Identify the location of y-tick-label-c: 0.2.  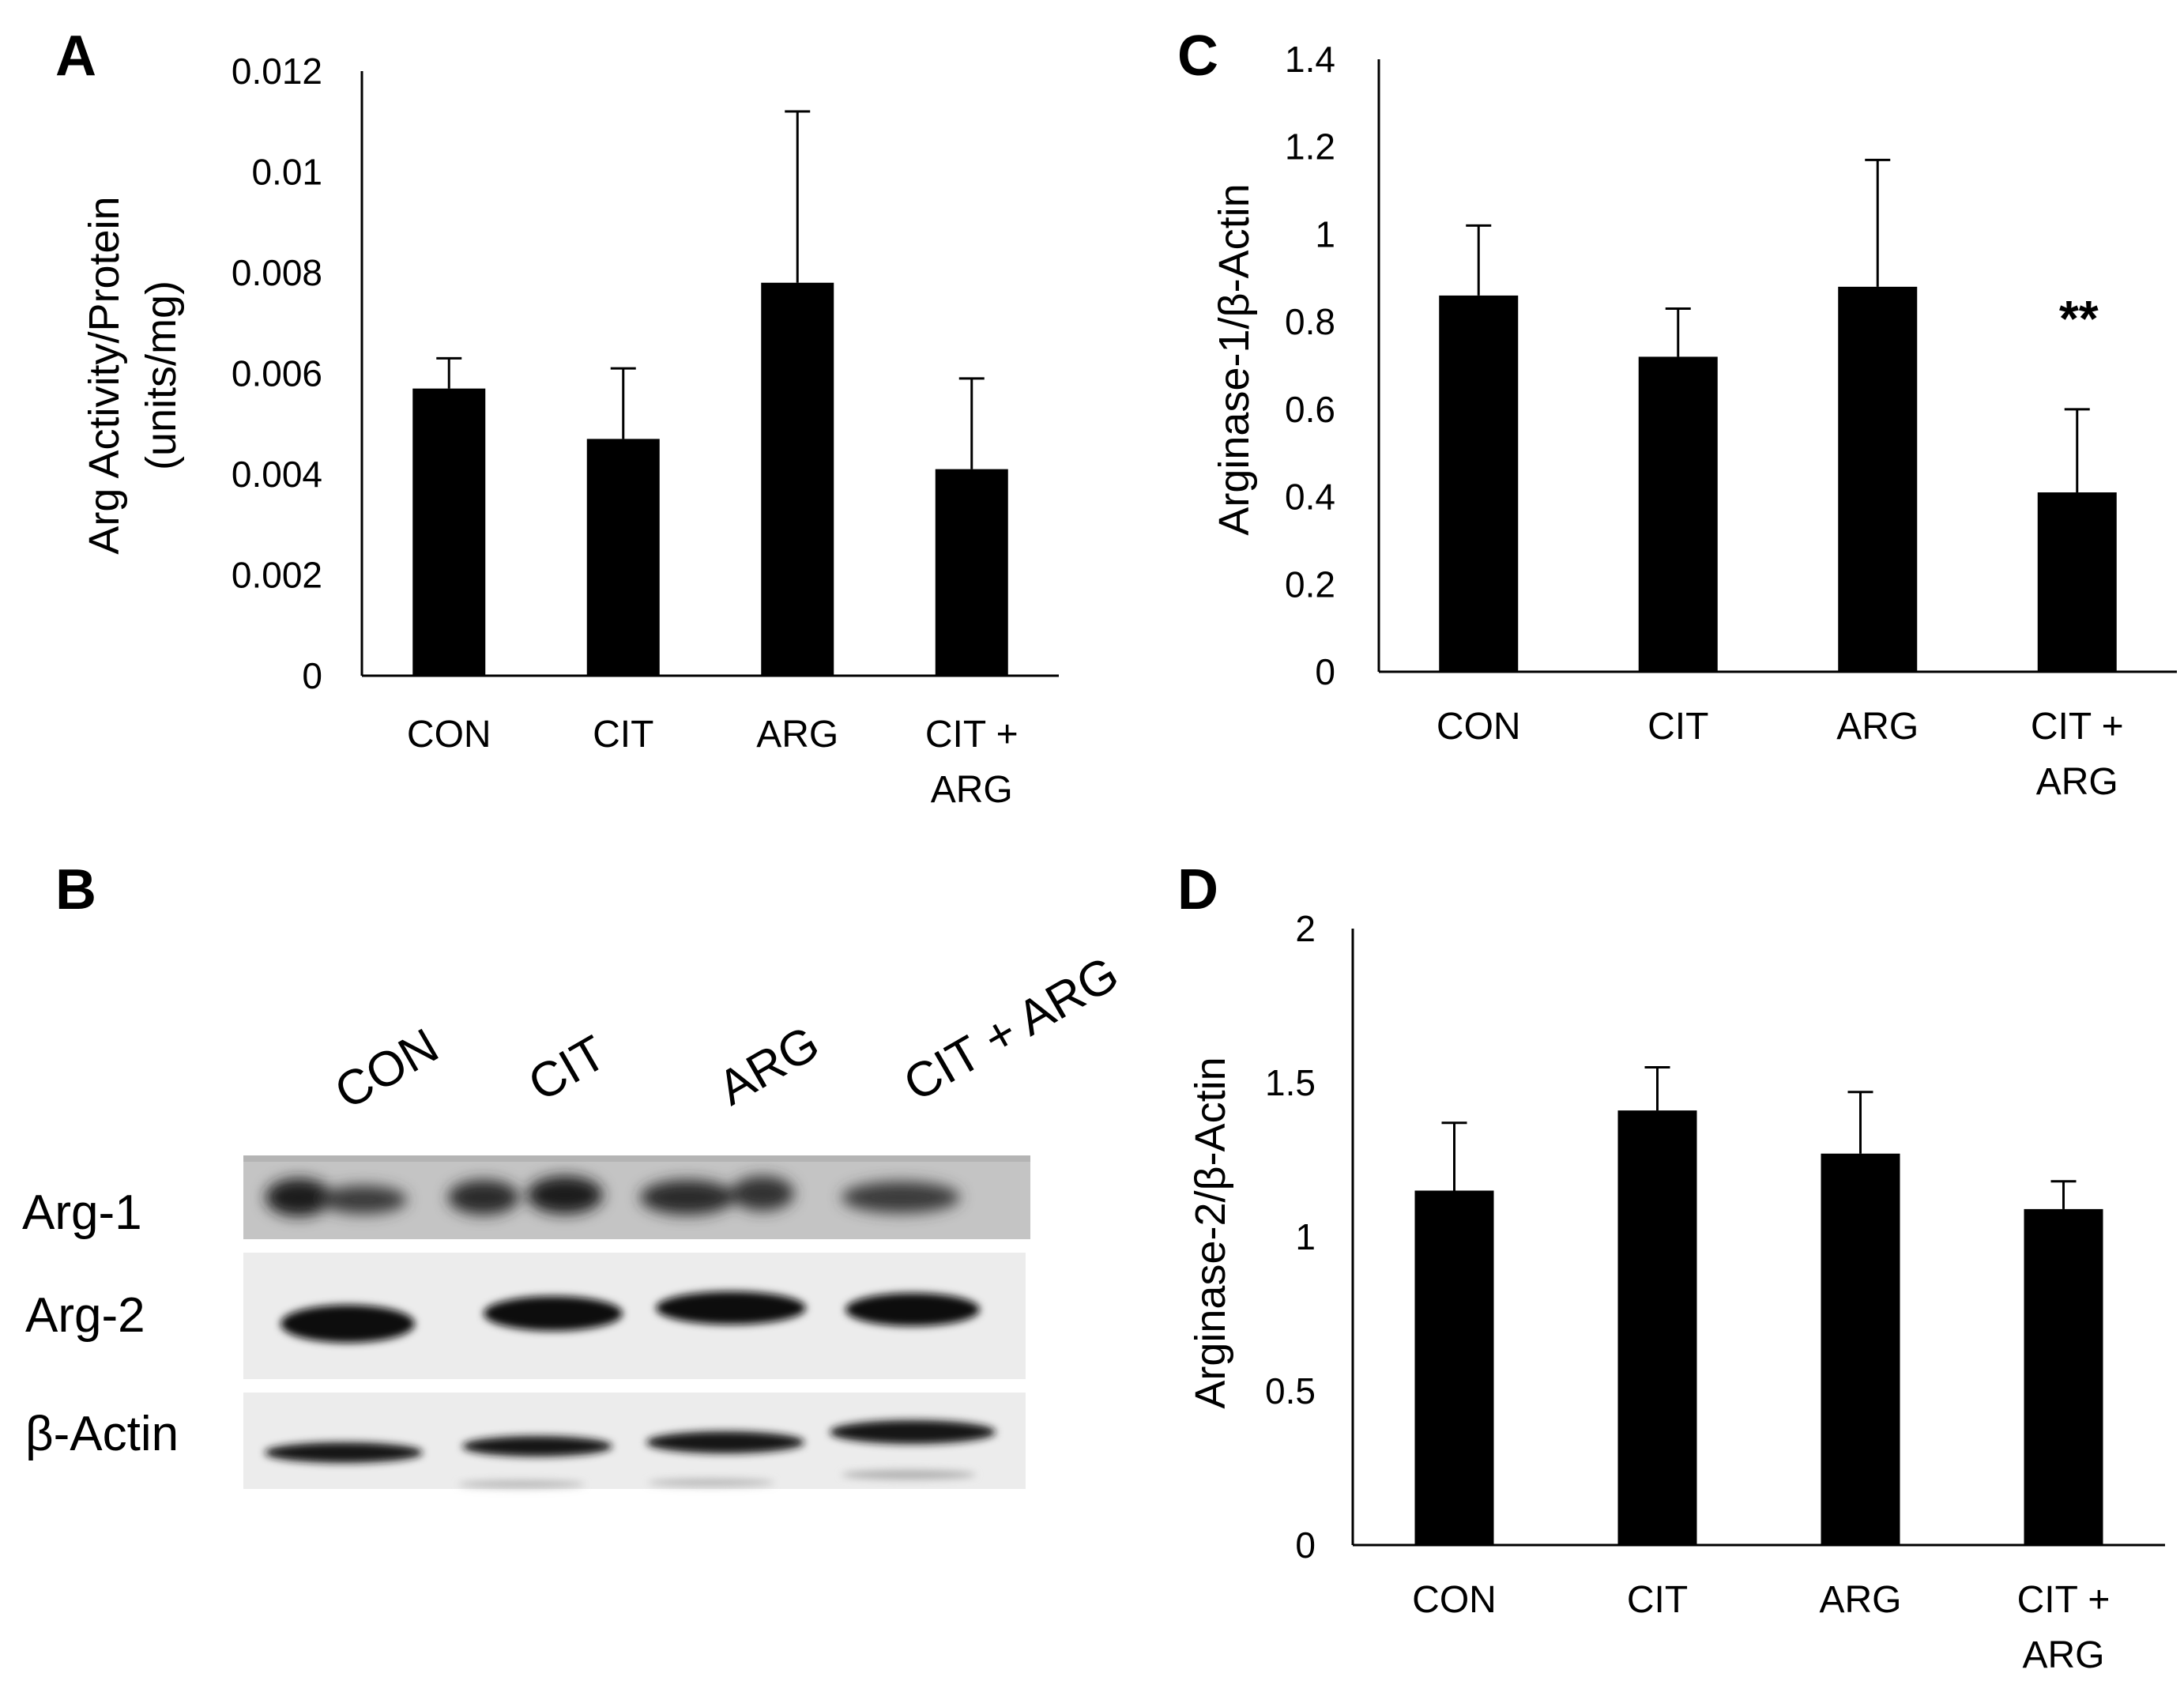
(1310, 584).